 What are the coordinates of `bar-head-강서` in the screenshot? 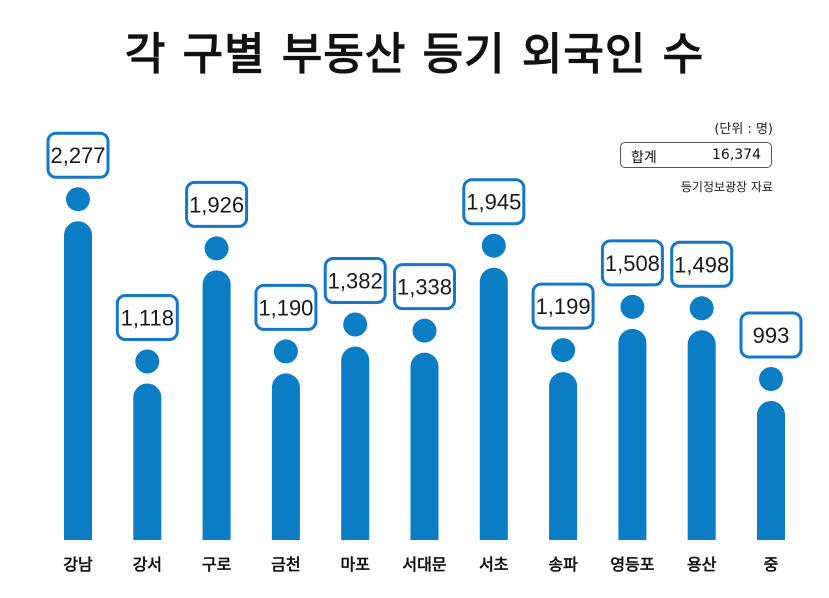 It's located at (147, 361).